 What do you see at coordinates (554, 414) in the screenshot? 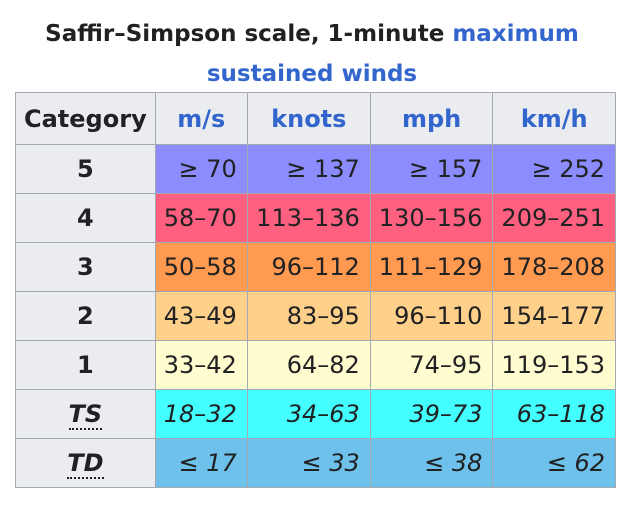
I see `kmh-cell: 63–118` at bounding box center [554, 414].